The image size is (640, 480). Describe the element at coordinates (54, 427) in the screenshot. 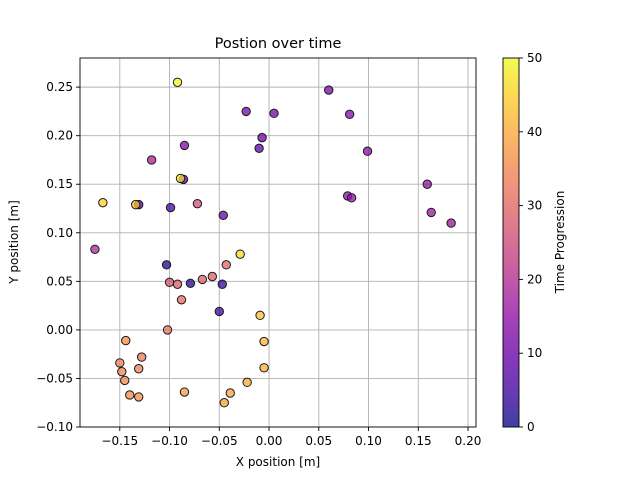

I see `y-tick-label: −0.10` at that location.